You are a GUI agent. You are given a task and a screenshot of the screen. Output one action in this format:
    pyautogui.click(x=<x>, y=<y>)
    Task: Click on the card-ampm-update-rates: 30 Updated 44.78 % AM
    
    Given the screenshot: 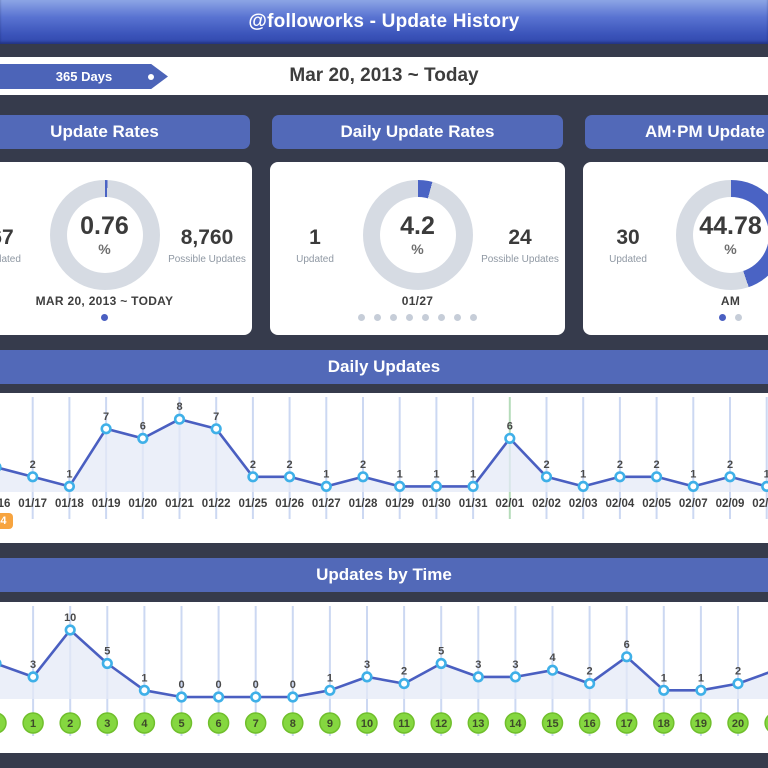 What is the action you would take?
    pyautogui.click(x=675, y=248)
    